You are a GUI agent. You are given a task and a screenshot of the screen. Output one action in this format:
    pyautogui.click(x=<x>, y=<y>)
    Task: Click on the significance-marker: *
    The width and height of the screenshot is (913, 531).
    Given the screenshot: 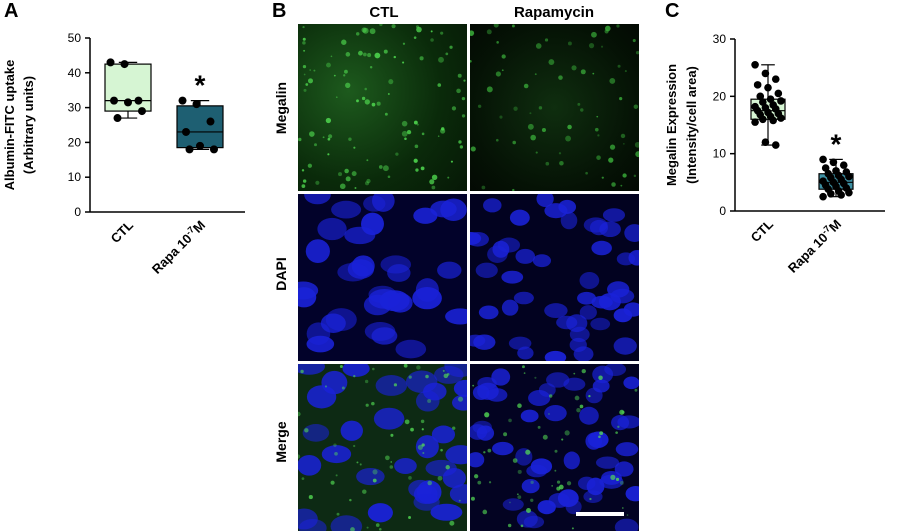 What is the action you would take?
    pyautogui.click(x=200, y=85)
    